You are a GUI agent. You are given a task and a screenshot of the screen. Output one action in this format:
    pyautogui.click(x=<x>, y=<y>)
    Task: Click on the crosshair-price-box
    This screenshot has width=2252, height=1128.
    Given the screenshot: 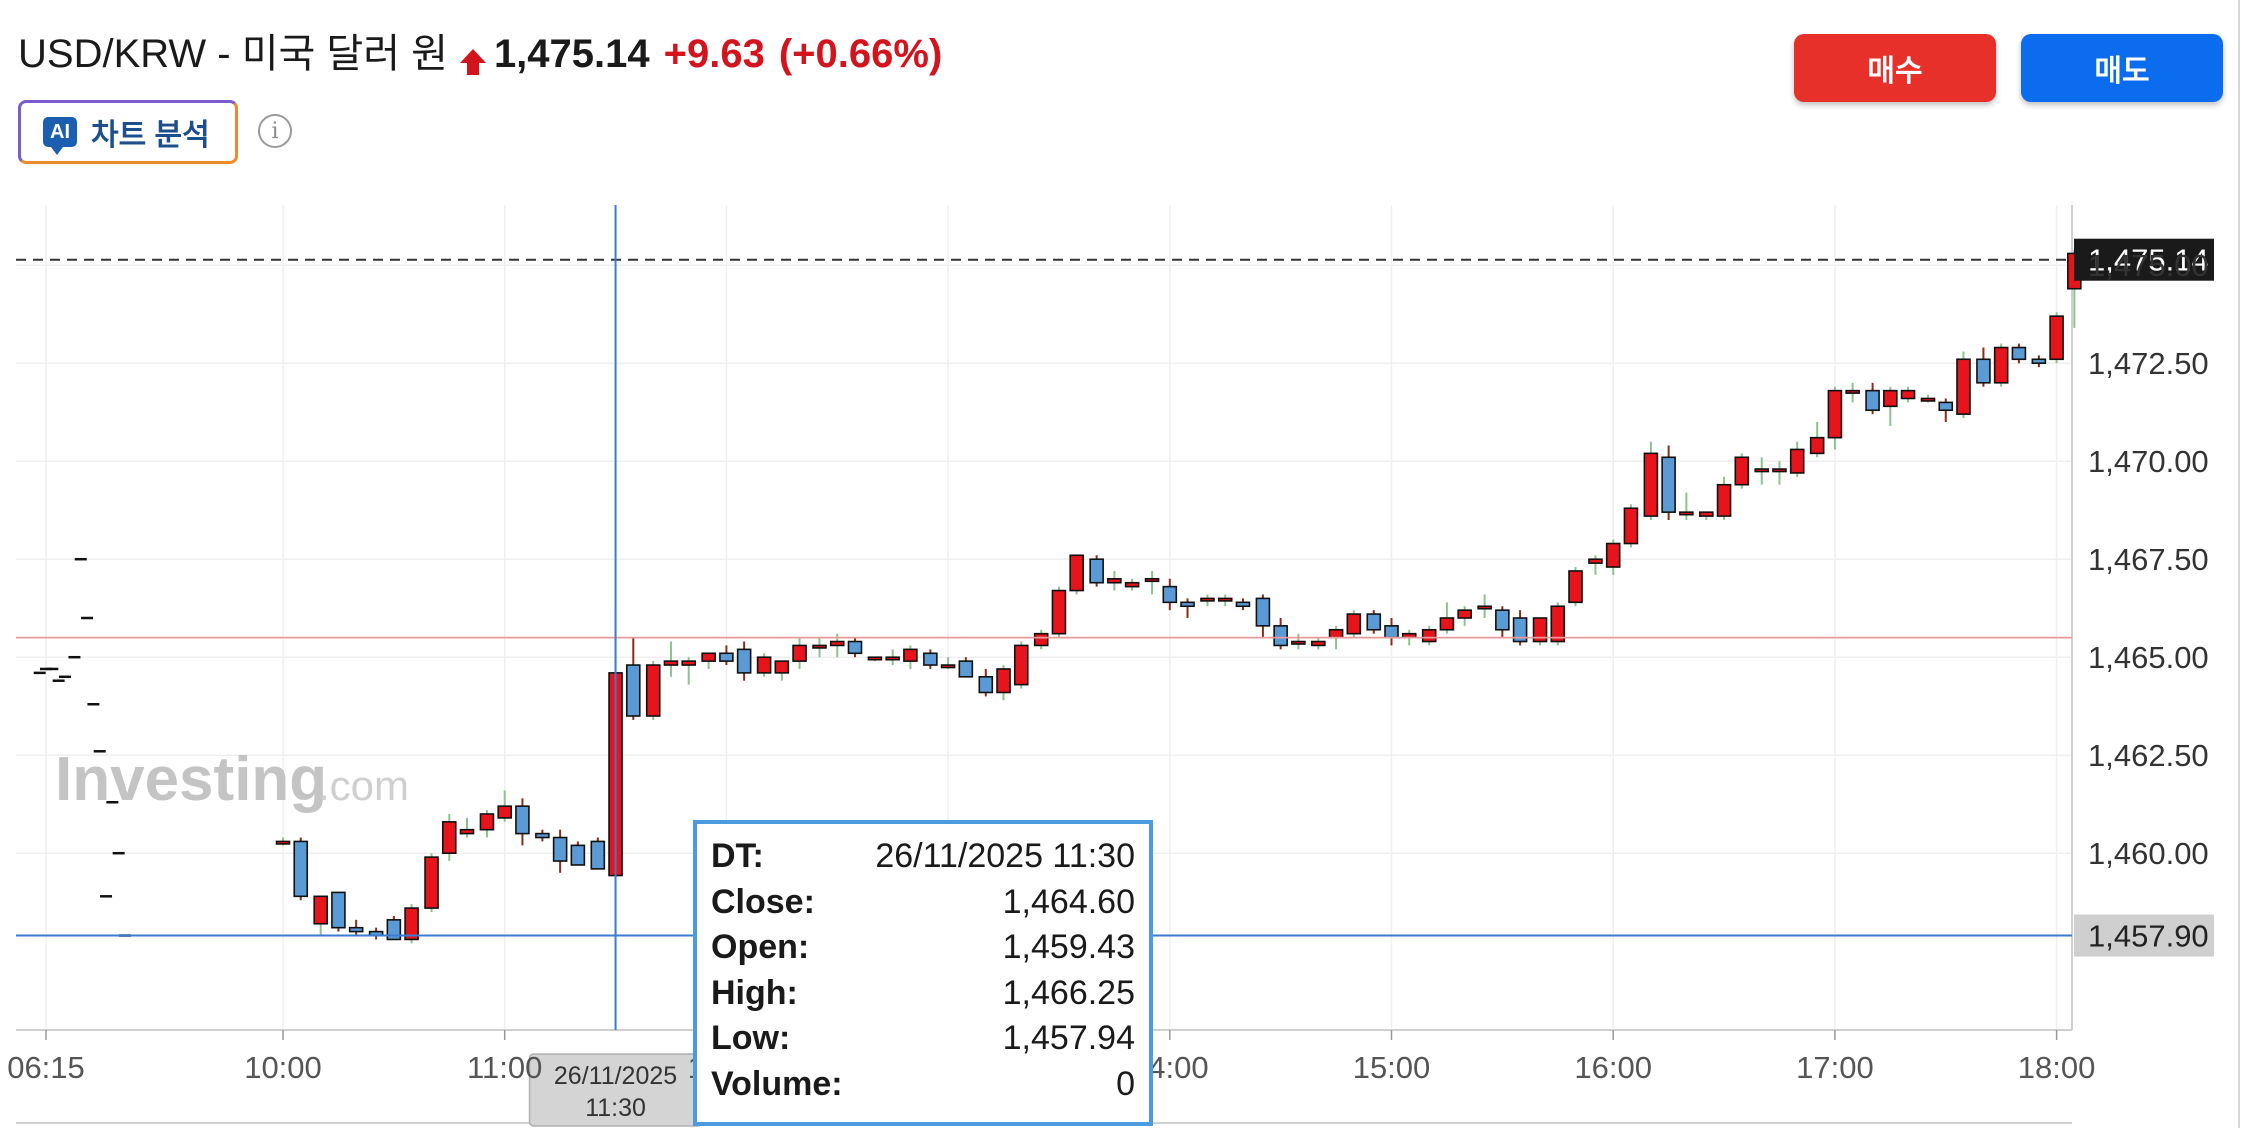 What is the action you would take?
    pyautogui.click(x=2144, y=935)
    